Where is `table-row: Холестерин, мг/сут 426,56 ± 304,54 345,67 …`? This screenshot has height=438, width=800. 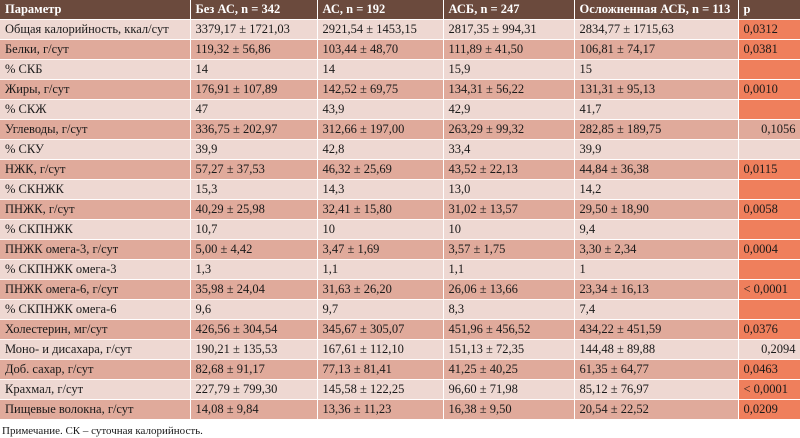
table-row: Холестерин, мг/сут 426,56 ± 304,54 345,67 … is located at coordinates (400, 329).